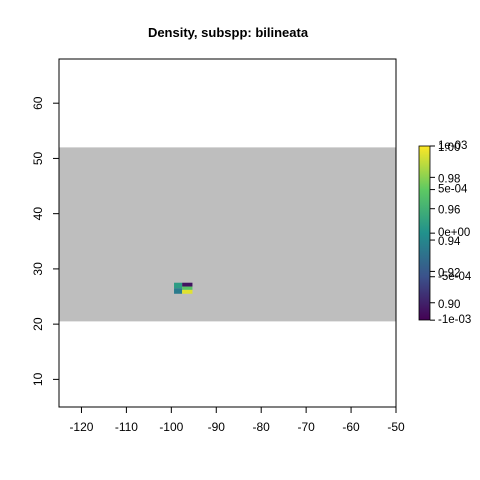 This screenshot has height=480, width=480. What do you see at coordinates (38, 269) in the screenshot?
I see `y-tick-label: 30` at bounding box center [38, 269].